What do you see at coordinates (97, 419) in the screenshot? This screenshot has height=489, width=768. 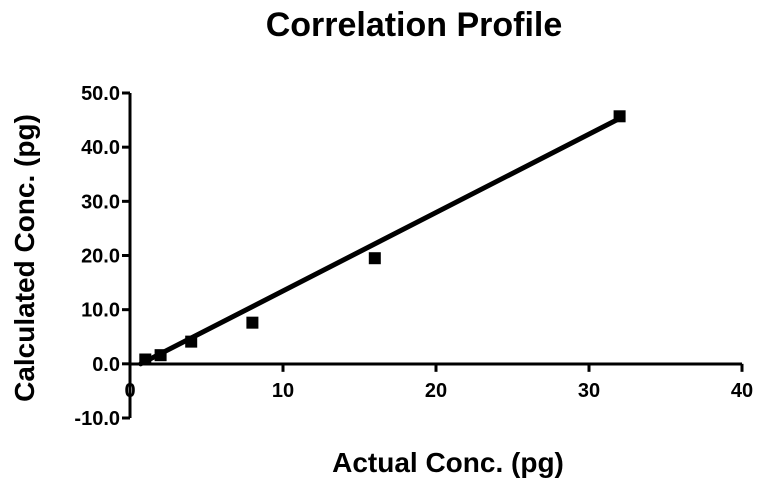 I see `y-tick-label: -10.0` at bounding box center [97, 419].